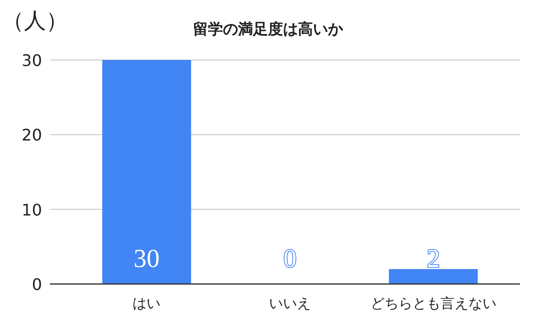 The width and height of the screenshot is (536, 331). I want to click on data-label: 30, so click(147, 258).